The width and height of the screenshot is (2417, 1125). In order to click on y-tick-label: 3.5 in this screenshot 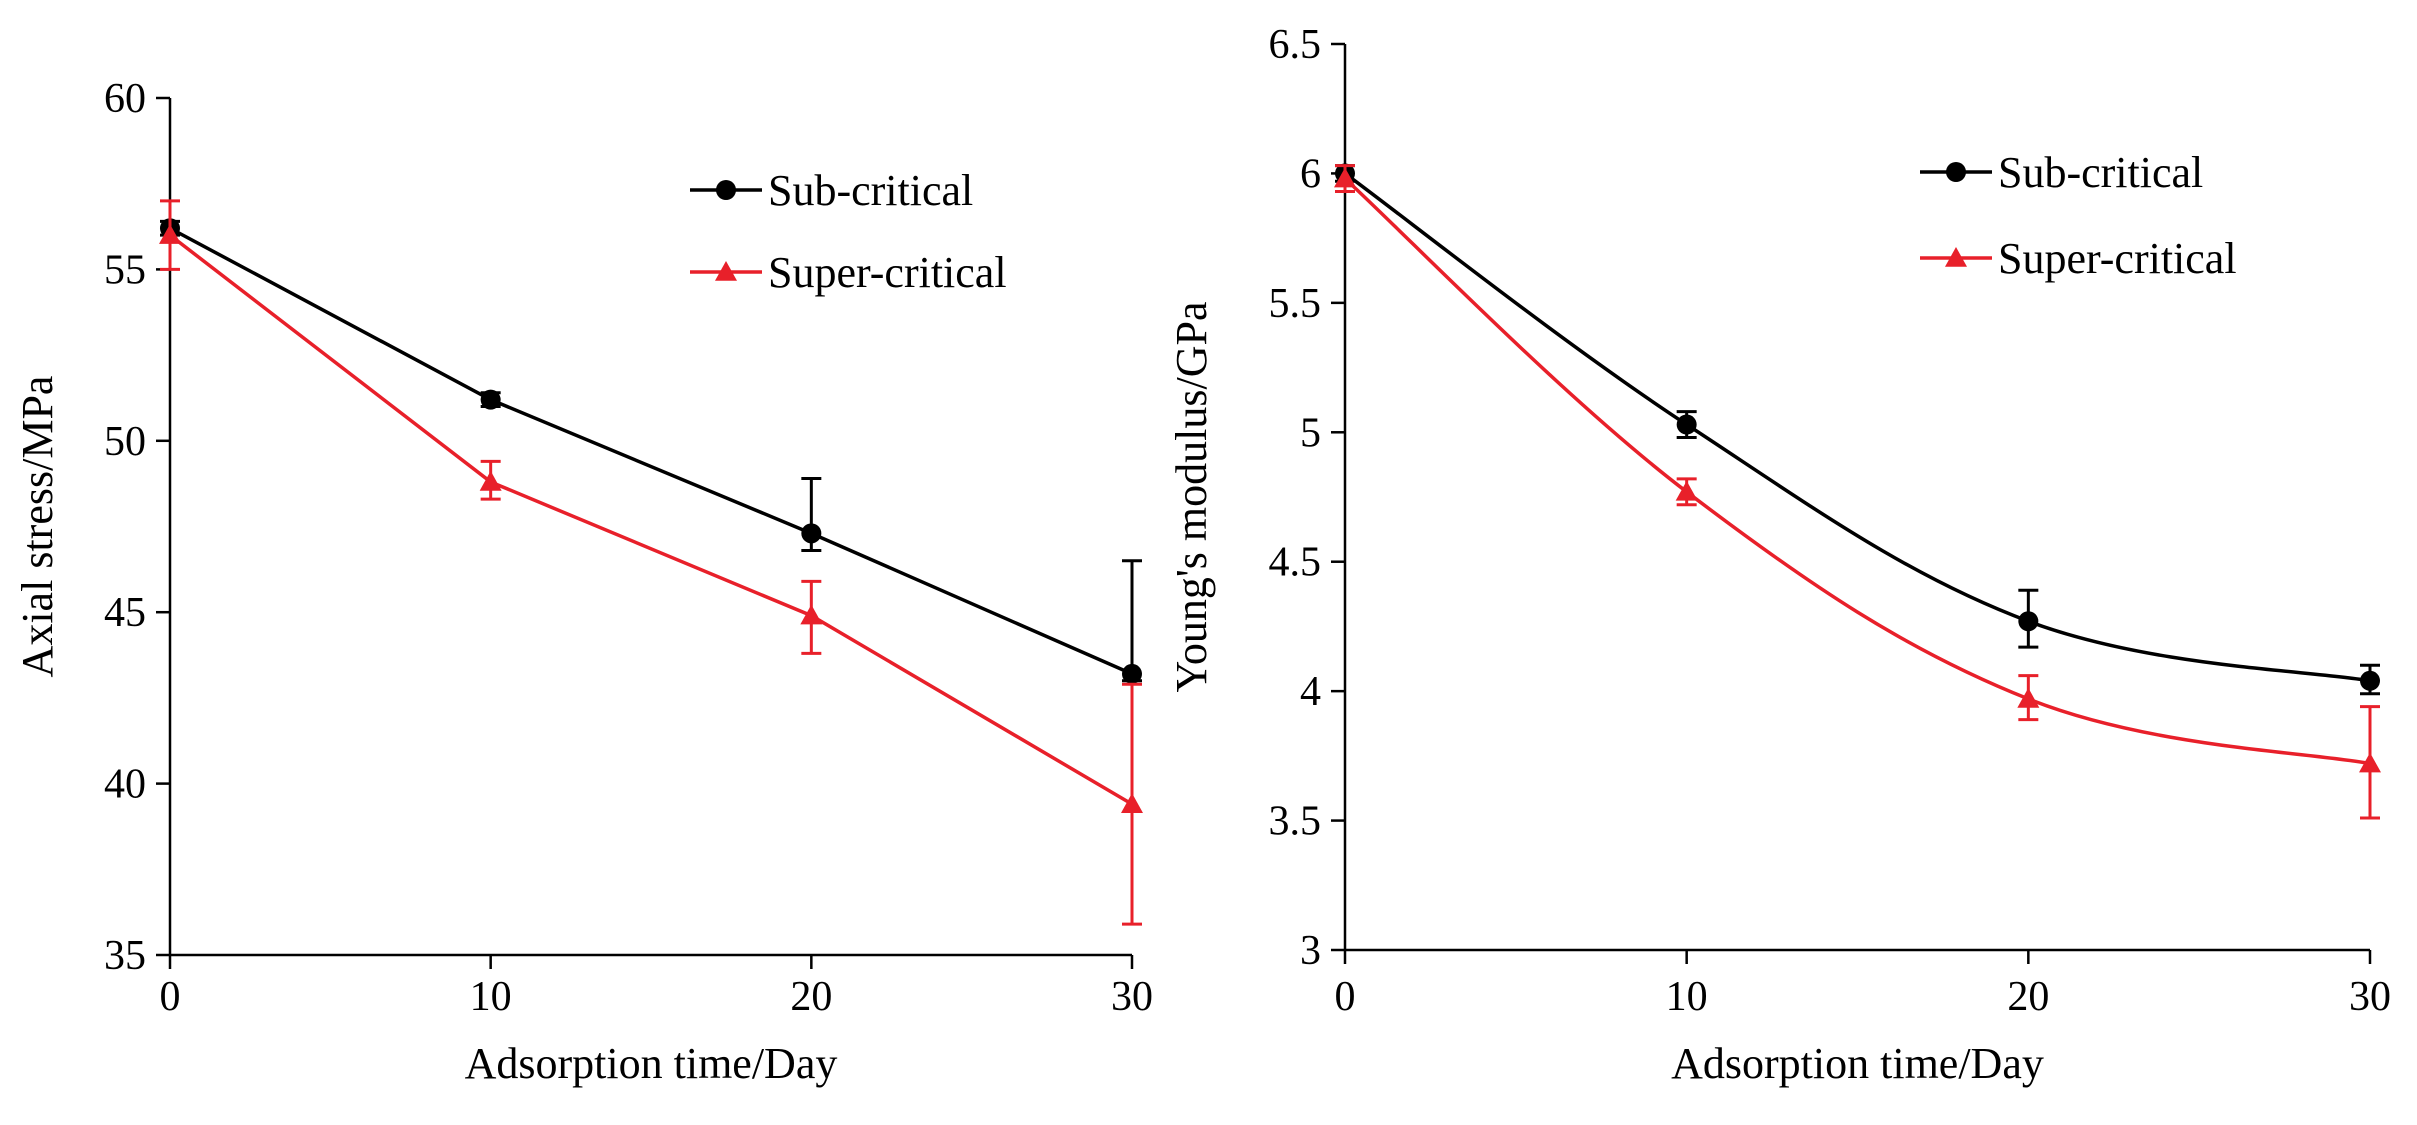, I will do `click(1295, 822)`.